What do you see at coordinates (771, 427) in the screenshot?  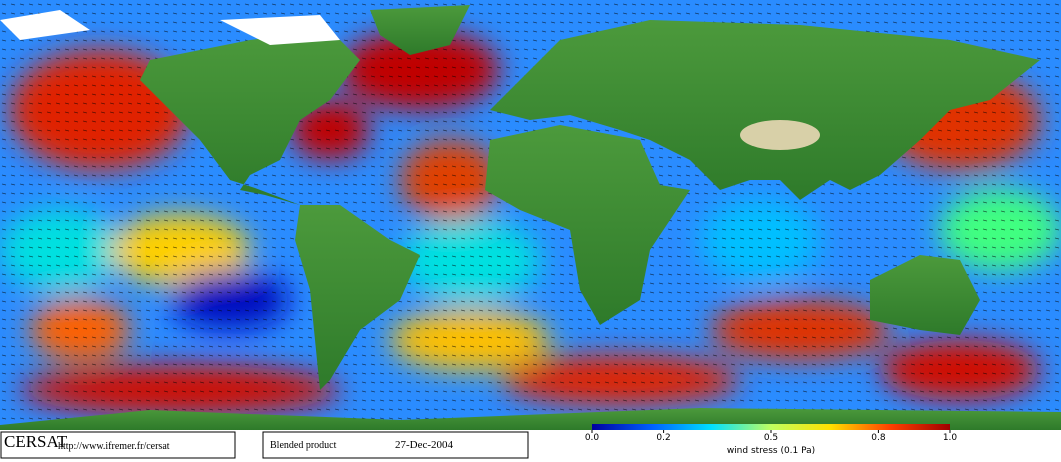 I see `colorbar` at bounding box center [771, 427].